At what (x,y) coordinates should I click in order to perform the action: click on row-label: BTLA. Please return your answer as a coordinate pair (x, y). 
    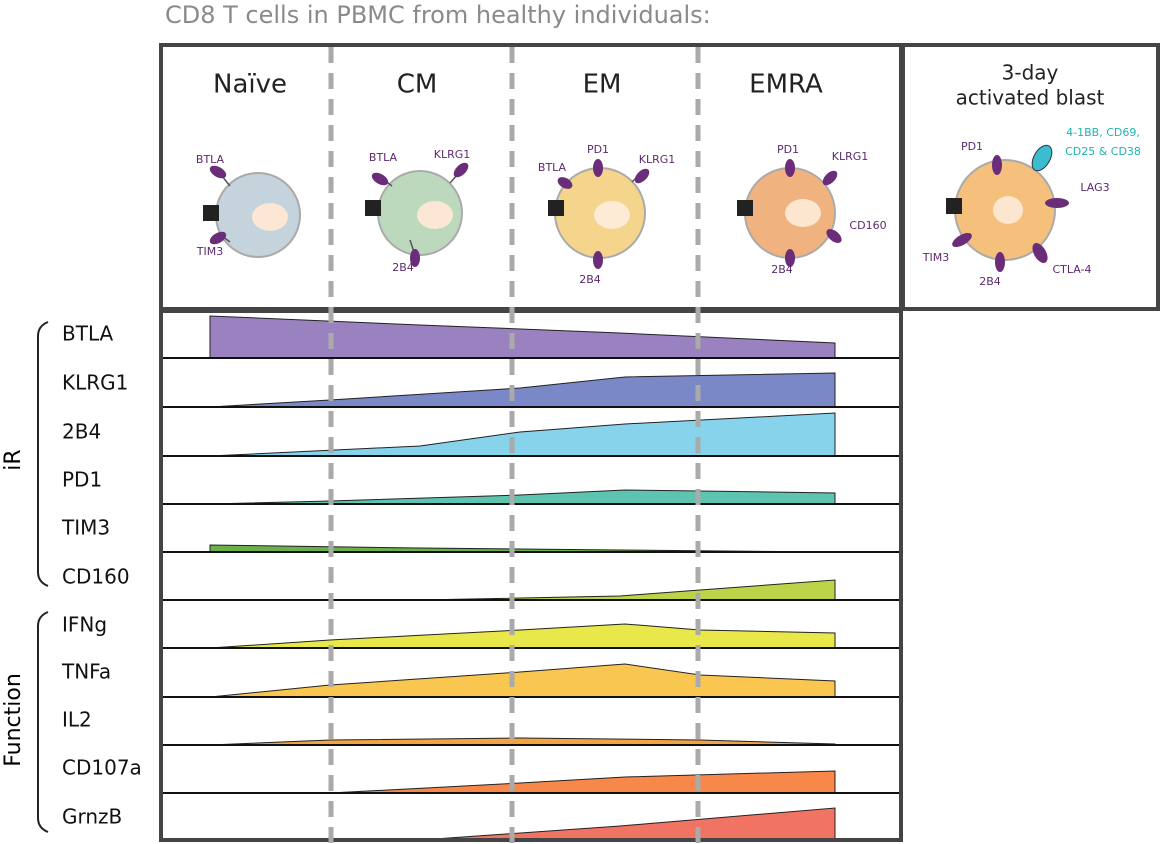
    Looking at the image, I should click on (88, 334).